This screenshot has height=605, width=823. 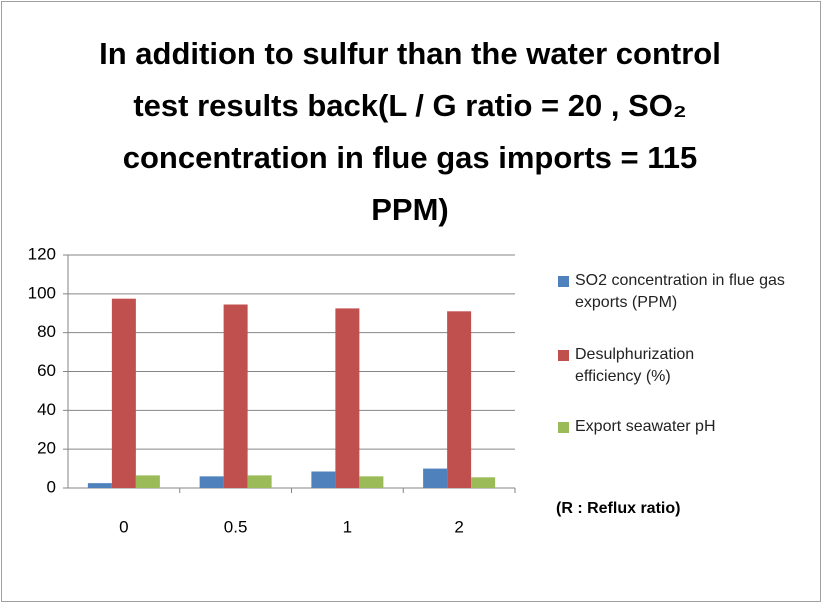 I want to click on y-tick-label: 0, so click(x=51, y=486).